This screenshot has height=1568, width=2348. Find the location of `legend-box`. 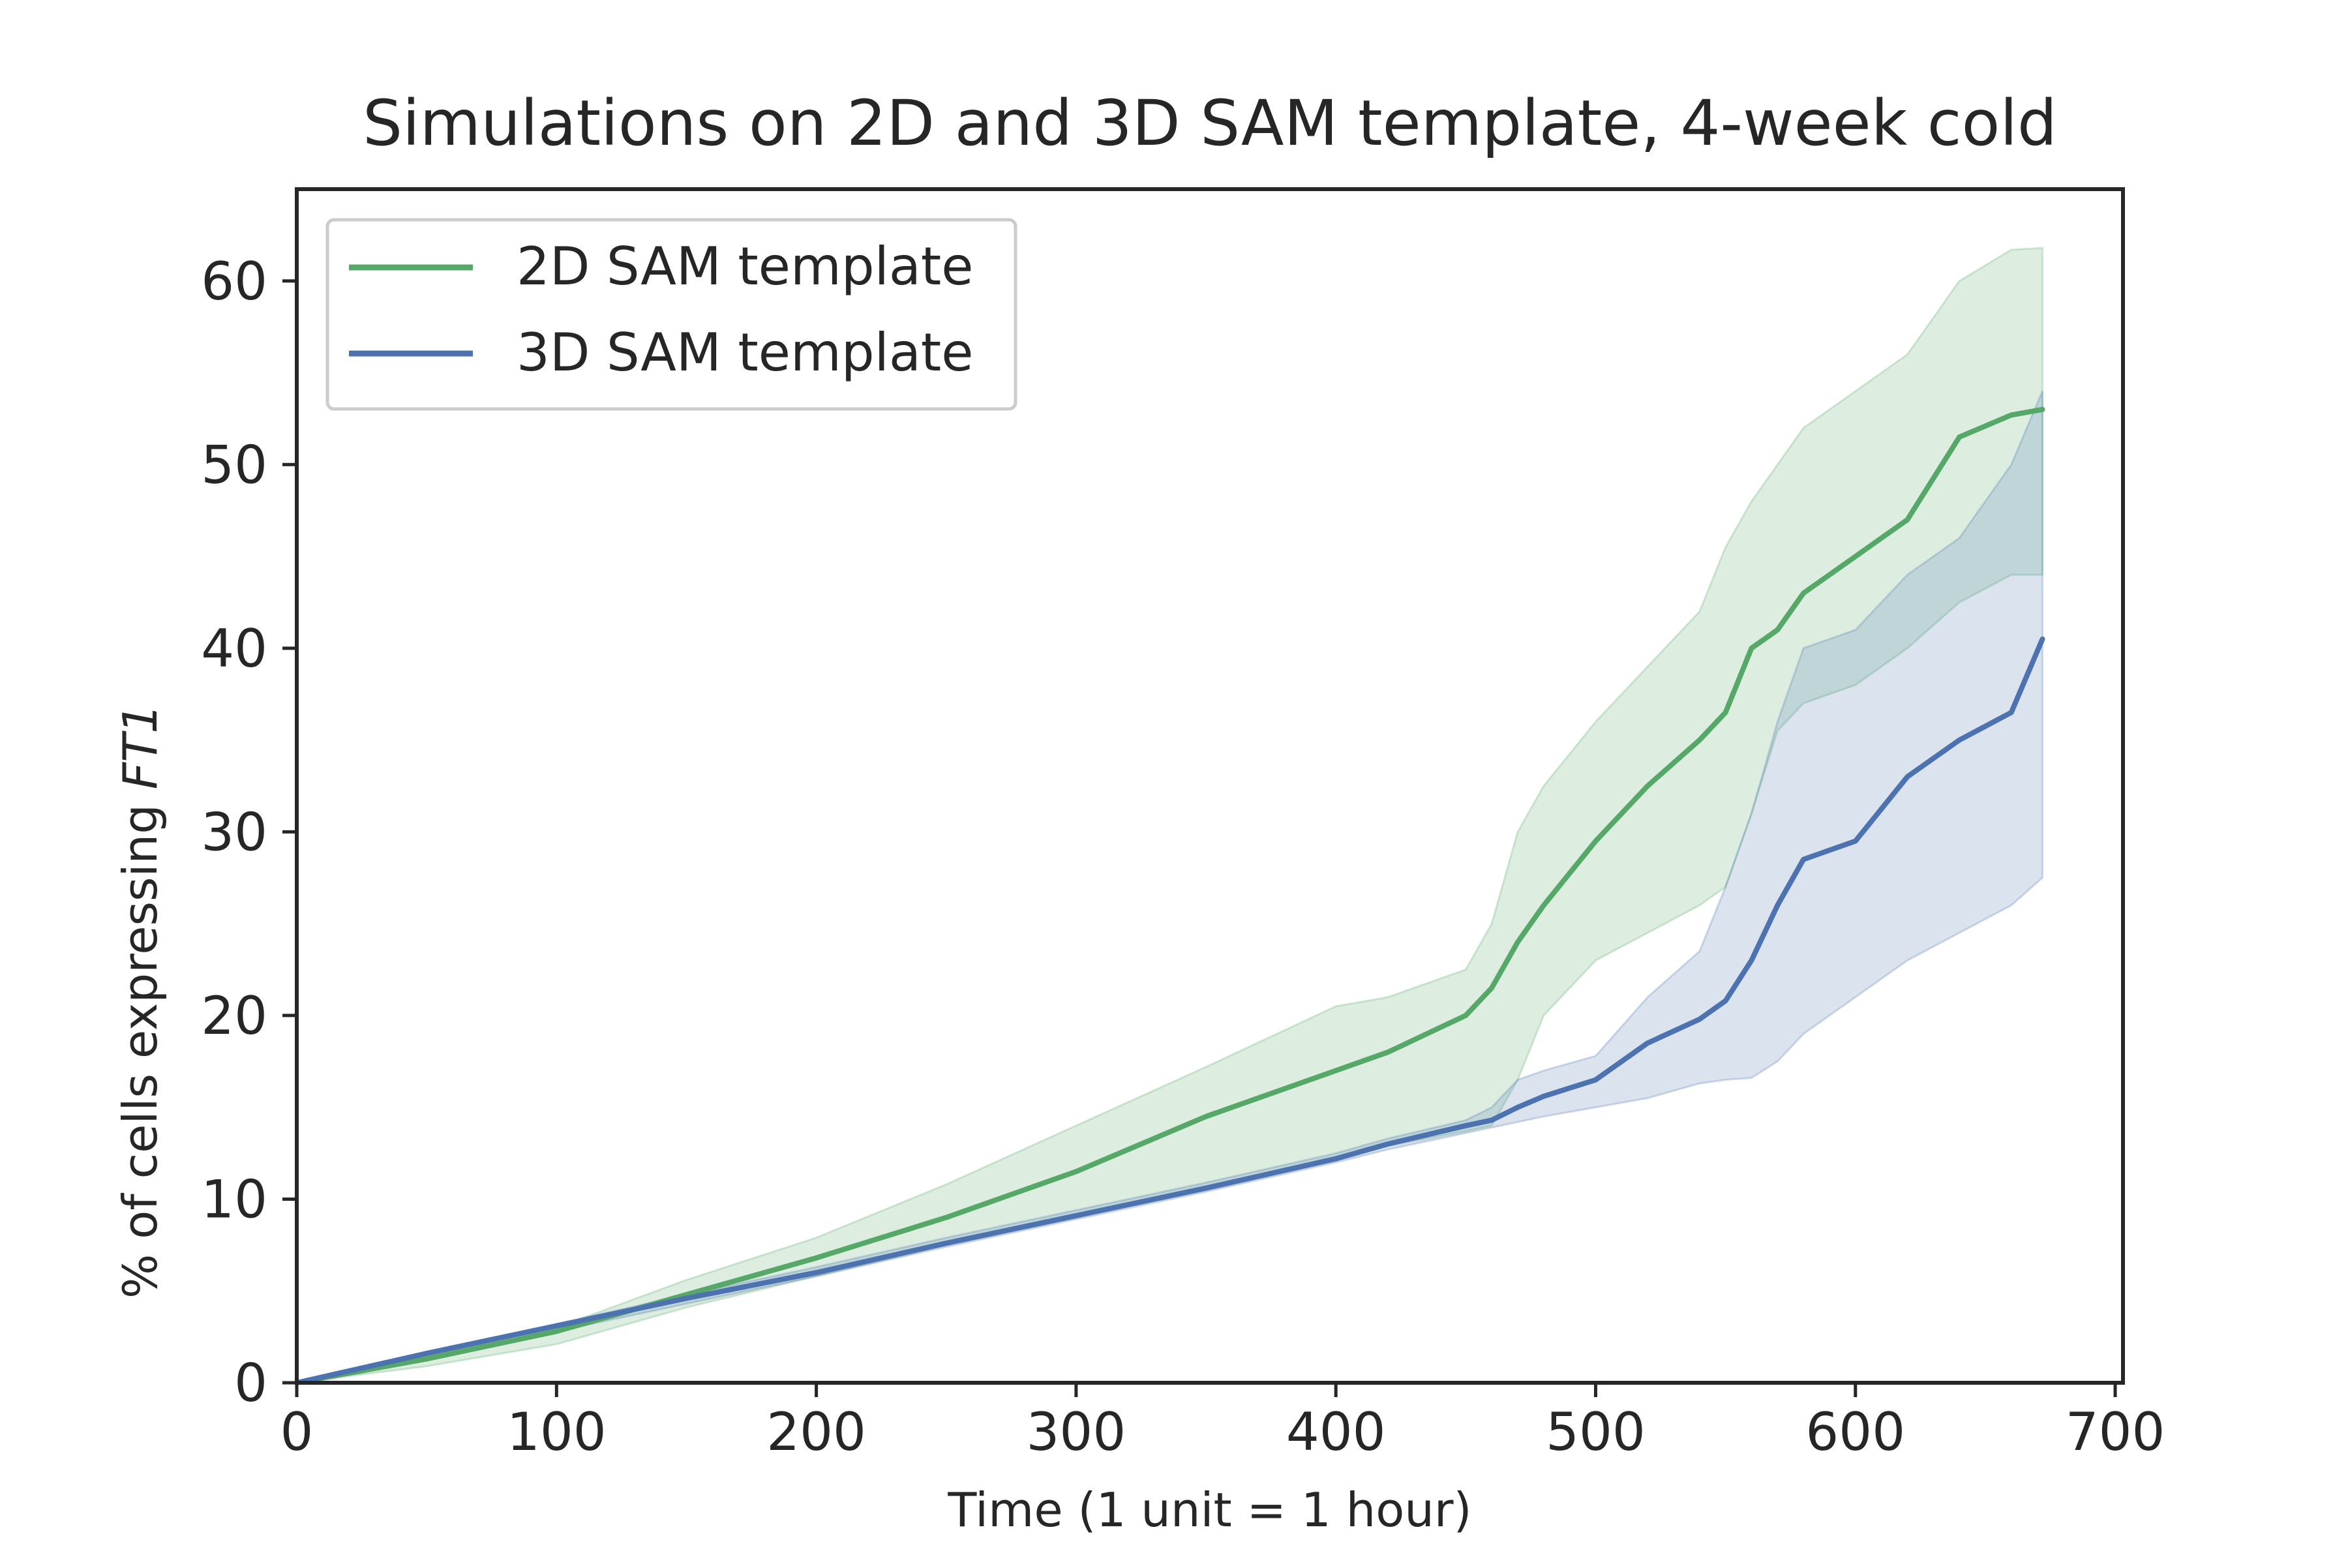

legend-box is located at coordinates (671, 314).